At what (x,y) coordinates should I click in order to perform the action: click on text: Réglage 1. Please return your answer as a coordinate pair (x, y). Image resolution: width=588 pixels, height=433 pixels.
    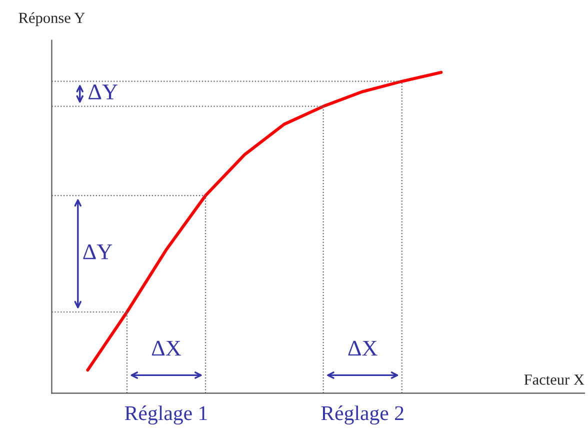
    Looking at the image, I should click on (165, 415).